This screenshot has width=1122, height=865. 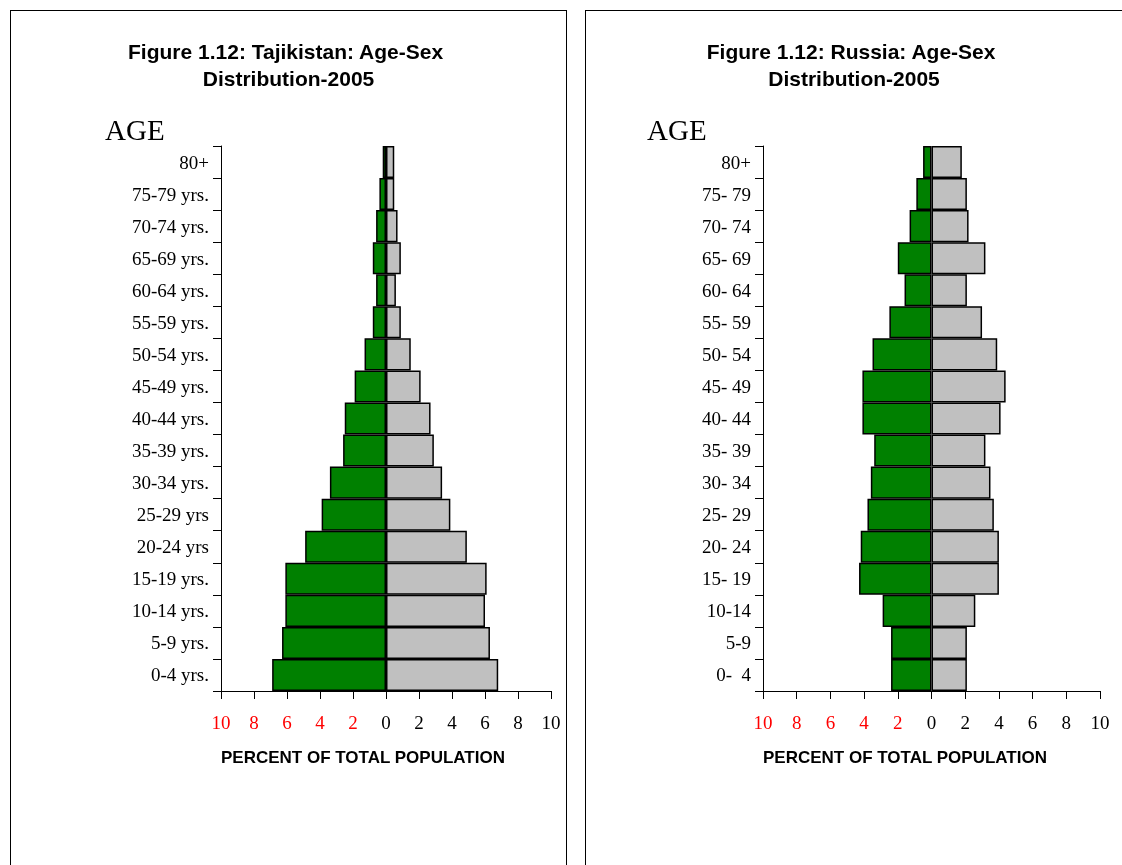 What do you see at coordinates (172, 547) in the screenshot?
I see `y-tick-label: 20-24 yrs` at bounding box center [172, 547].